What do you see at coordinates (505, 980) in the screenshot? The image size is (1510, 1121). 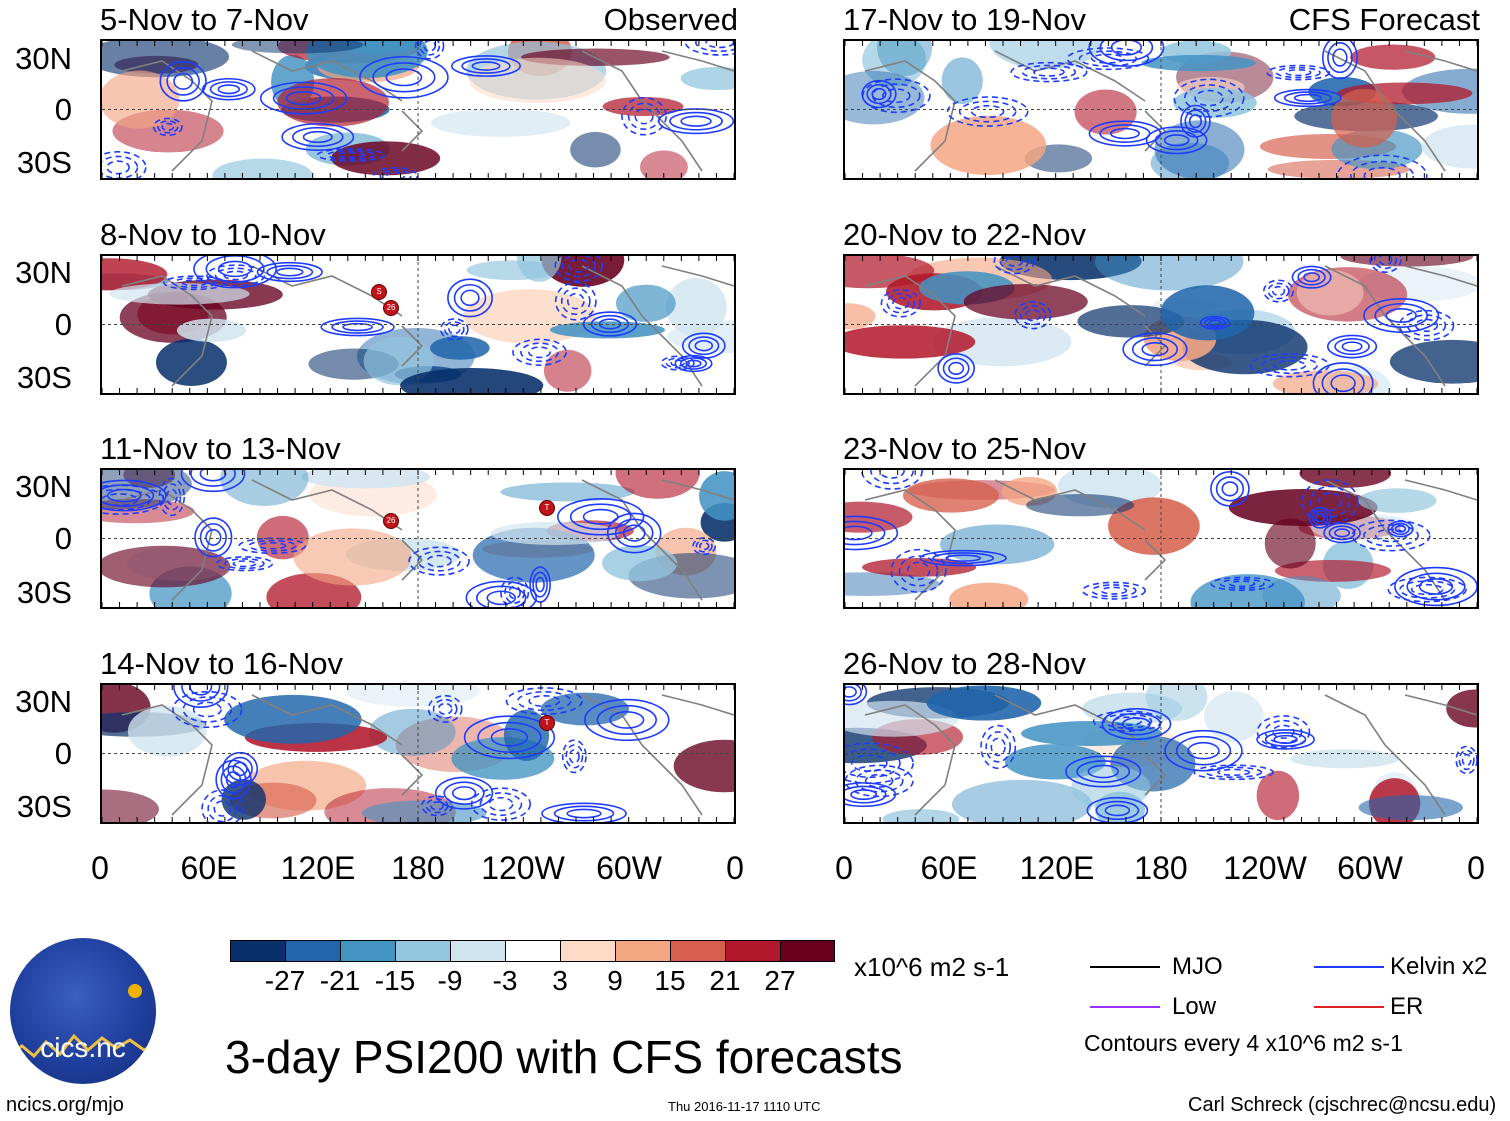 I see `colorbar-tick-label: -3` at bounding box center [505, 980].